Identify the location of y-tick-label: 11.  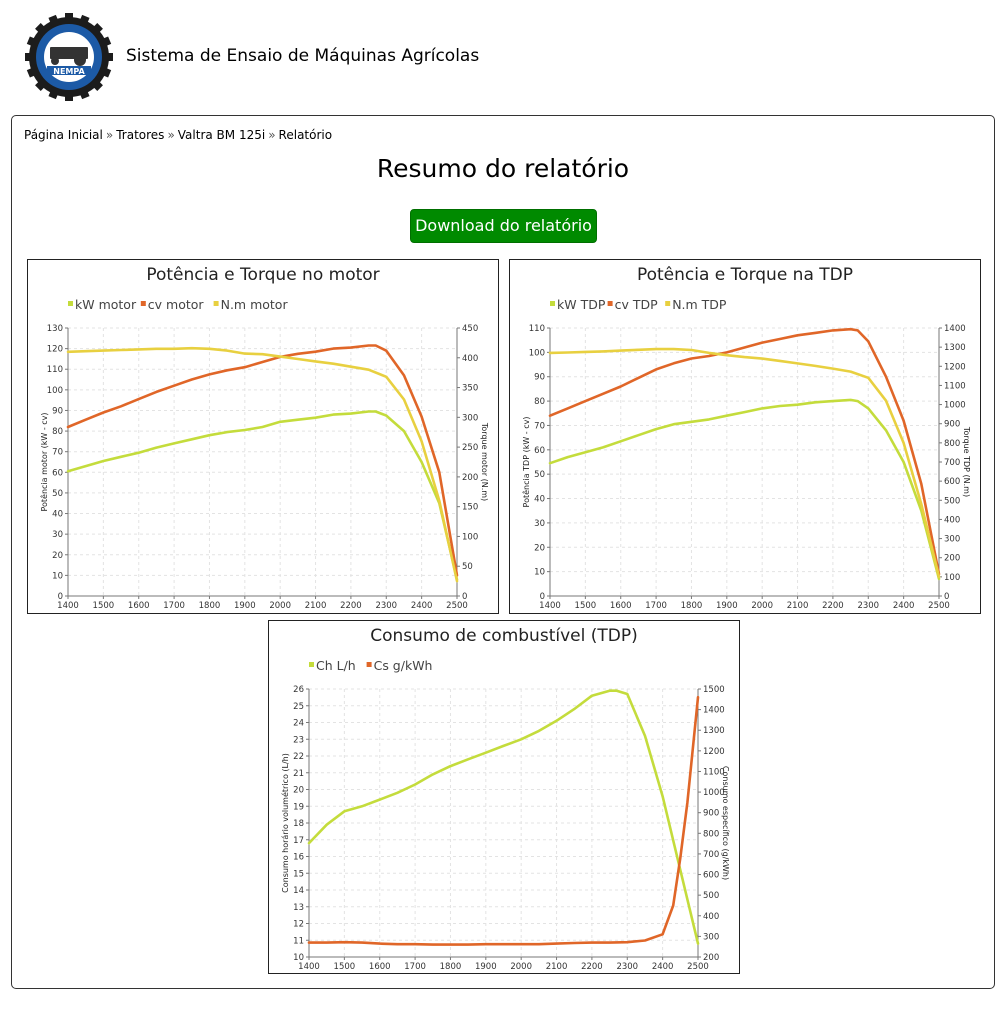
(298, 941).